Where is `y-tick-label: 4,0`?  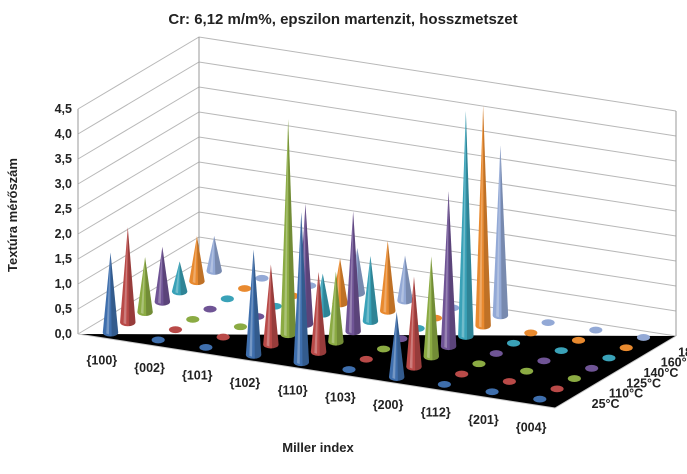 y-tick-label: 4,0 is located at coordinates (63, 134).